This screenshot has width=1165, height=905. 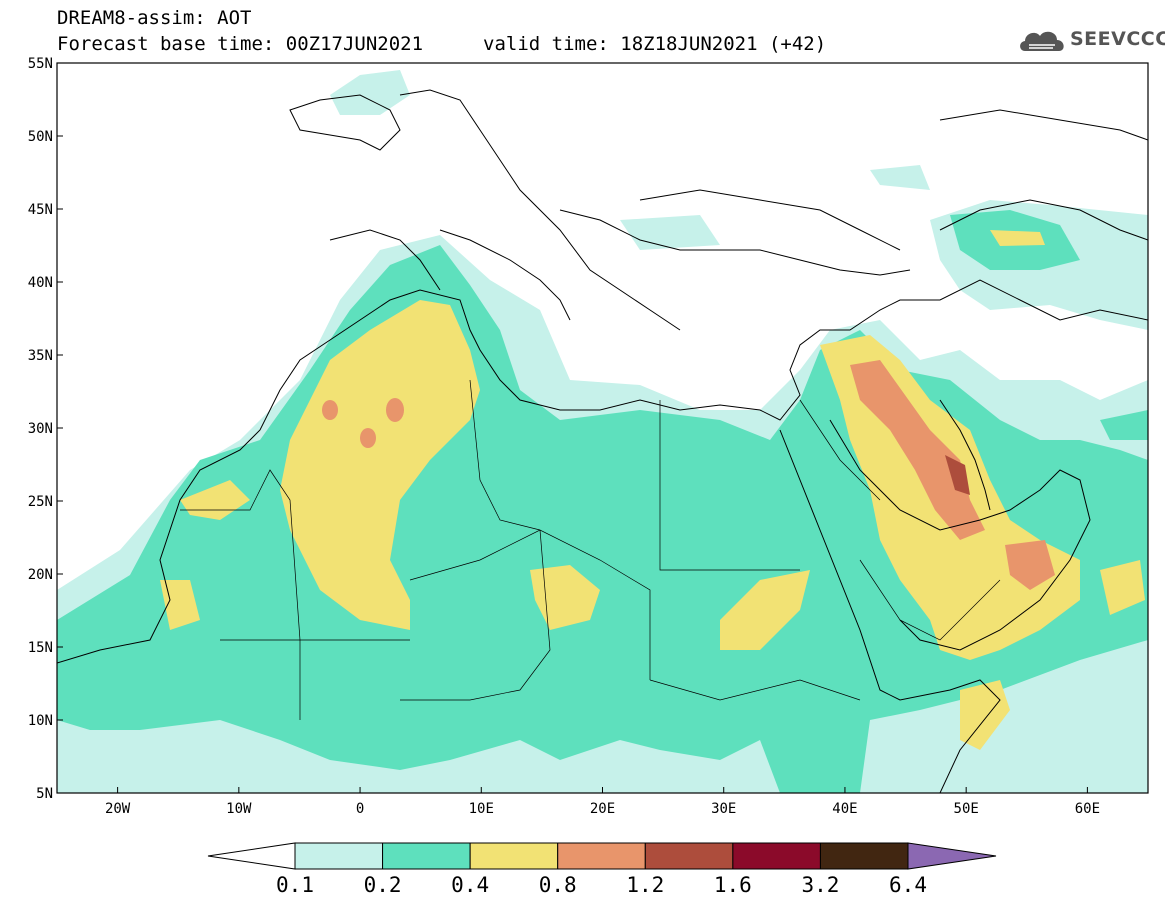 I want to click on longitude-axis: 20W 10W 0 10E 20E 30E 40E 50E 60E, so click(x=602, y=802).